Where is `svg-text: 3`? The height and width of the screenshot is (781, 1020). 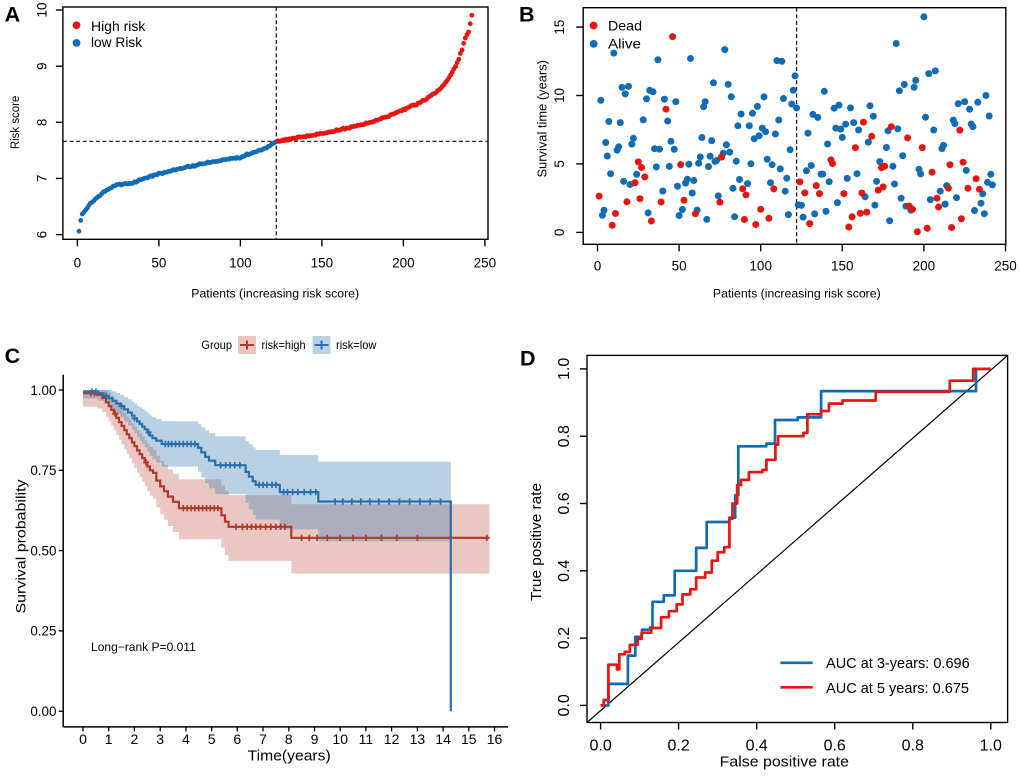 svg-text: 3 is located at coordinates (160, 739).